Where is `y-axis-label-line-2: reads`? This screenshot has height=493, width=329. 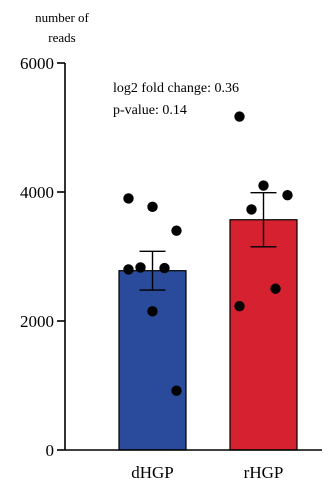 y-axis-label-line-2: reads is located at coordinates (61, 37).